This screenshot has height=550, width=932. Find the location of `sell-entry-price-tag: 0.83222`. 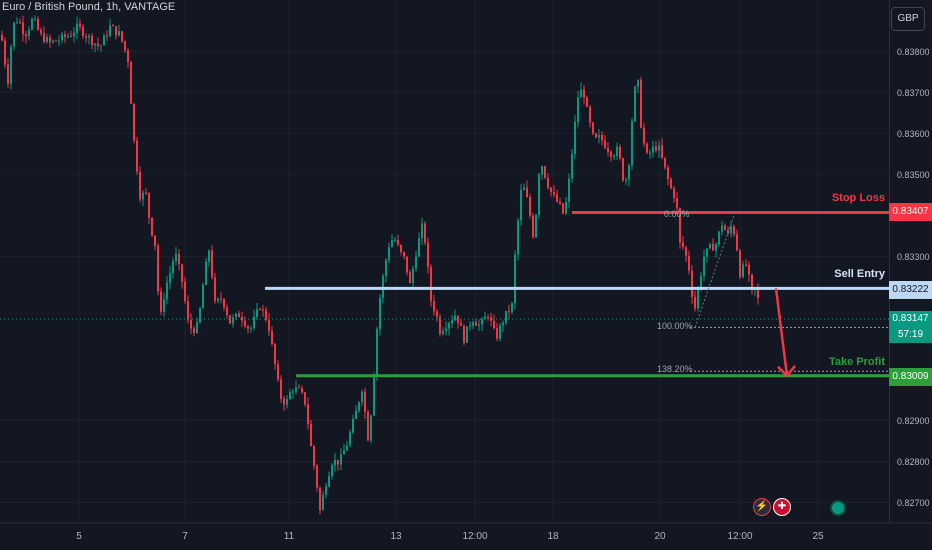

sell-entry-price-tag: 0.83222 is located at coordinates (910, 290).